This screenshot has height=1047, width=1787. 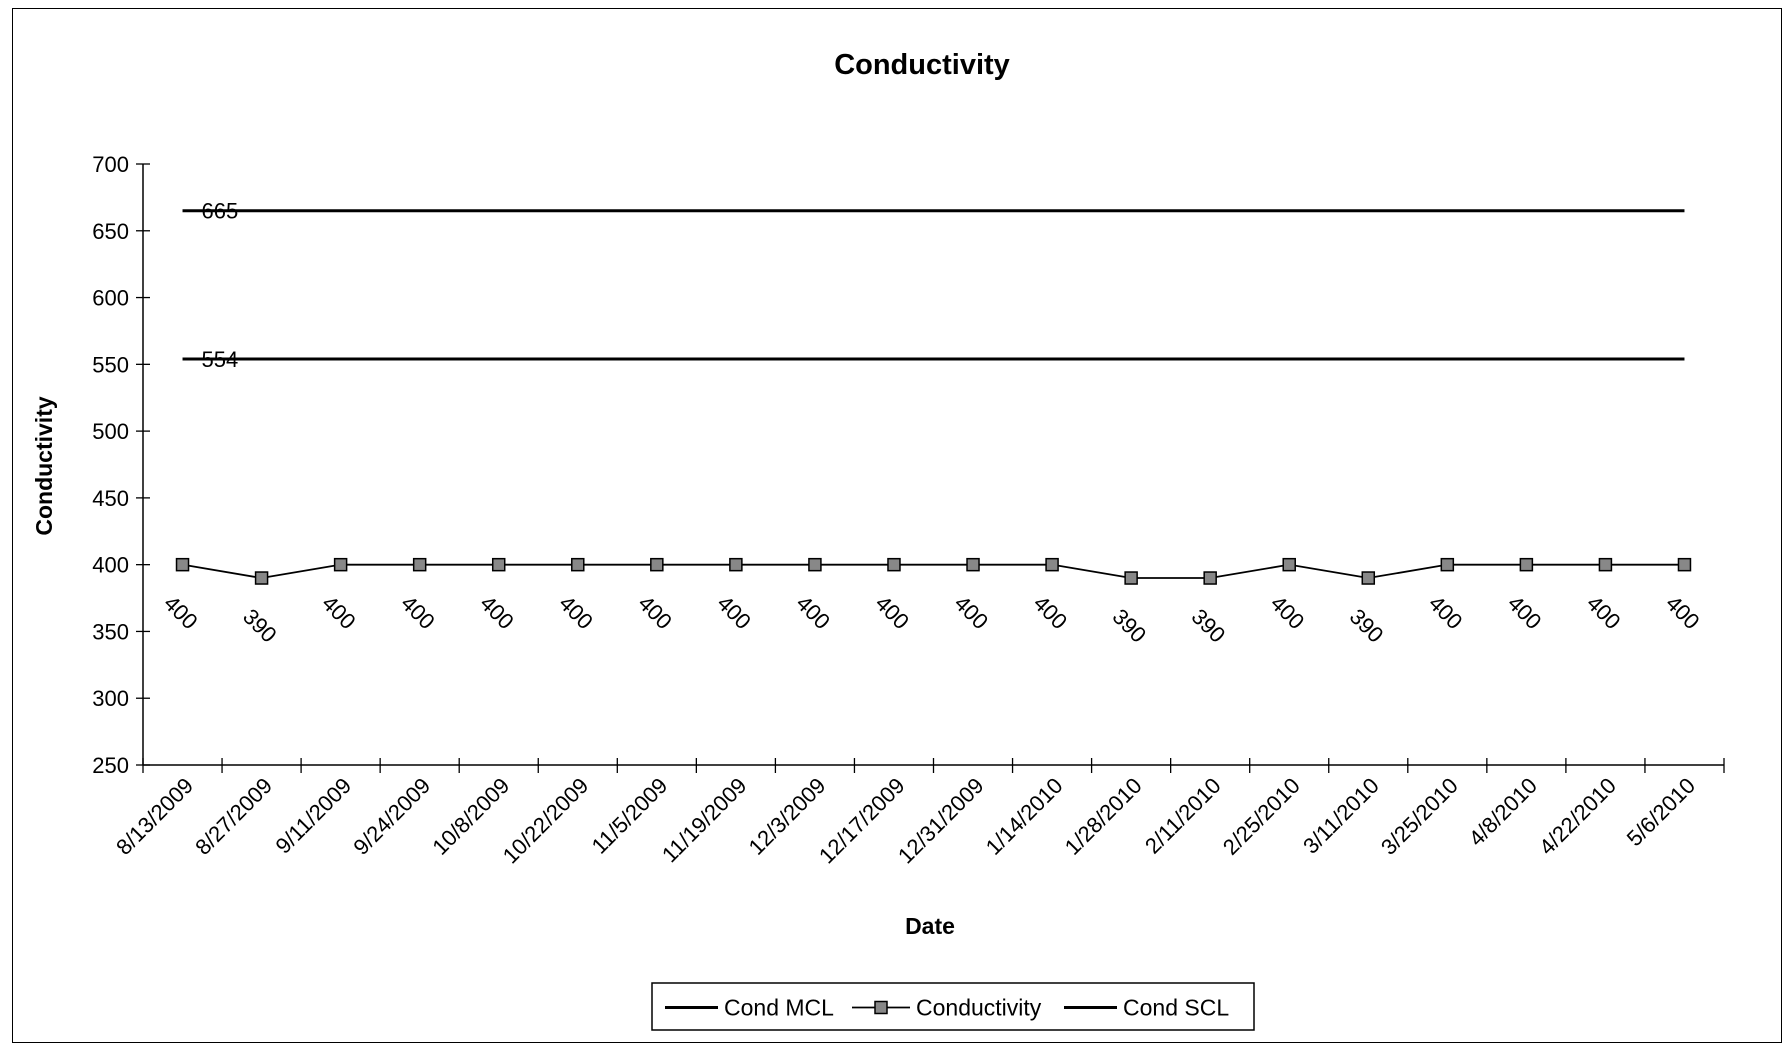 I want to click on y-tick-label: 250, so click(x=110, y=765).